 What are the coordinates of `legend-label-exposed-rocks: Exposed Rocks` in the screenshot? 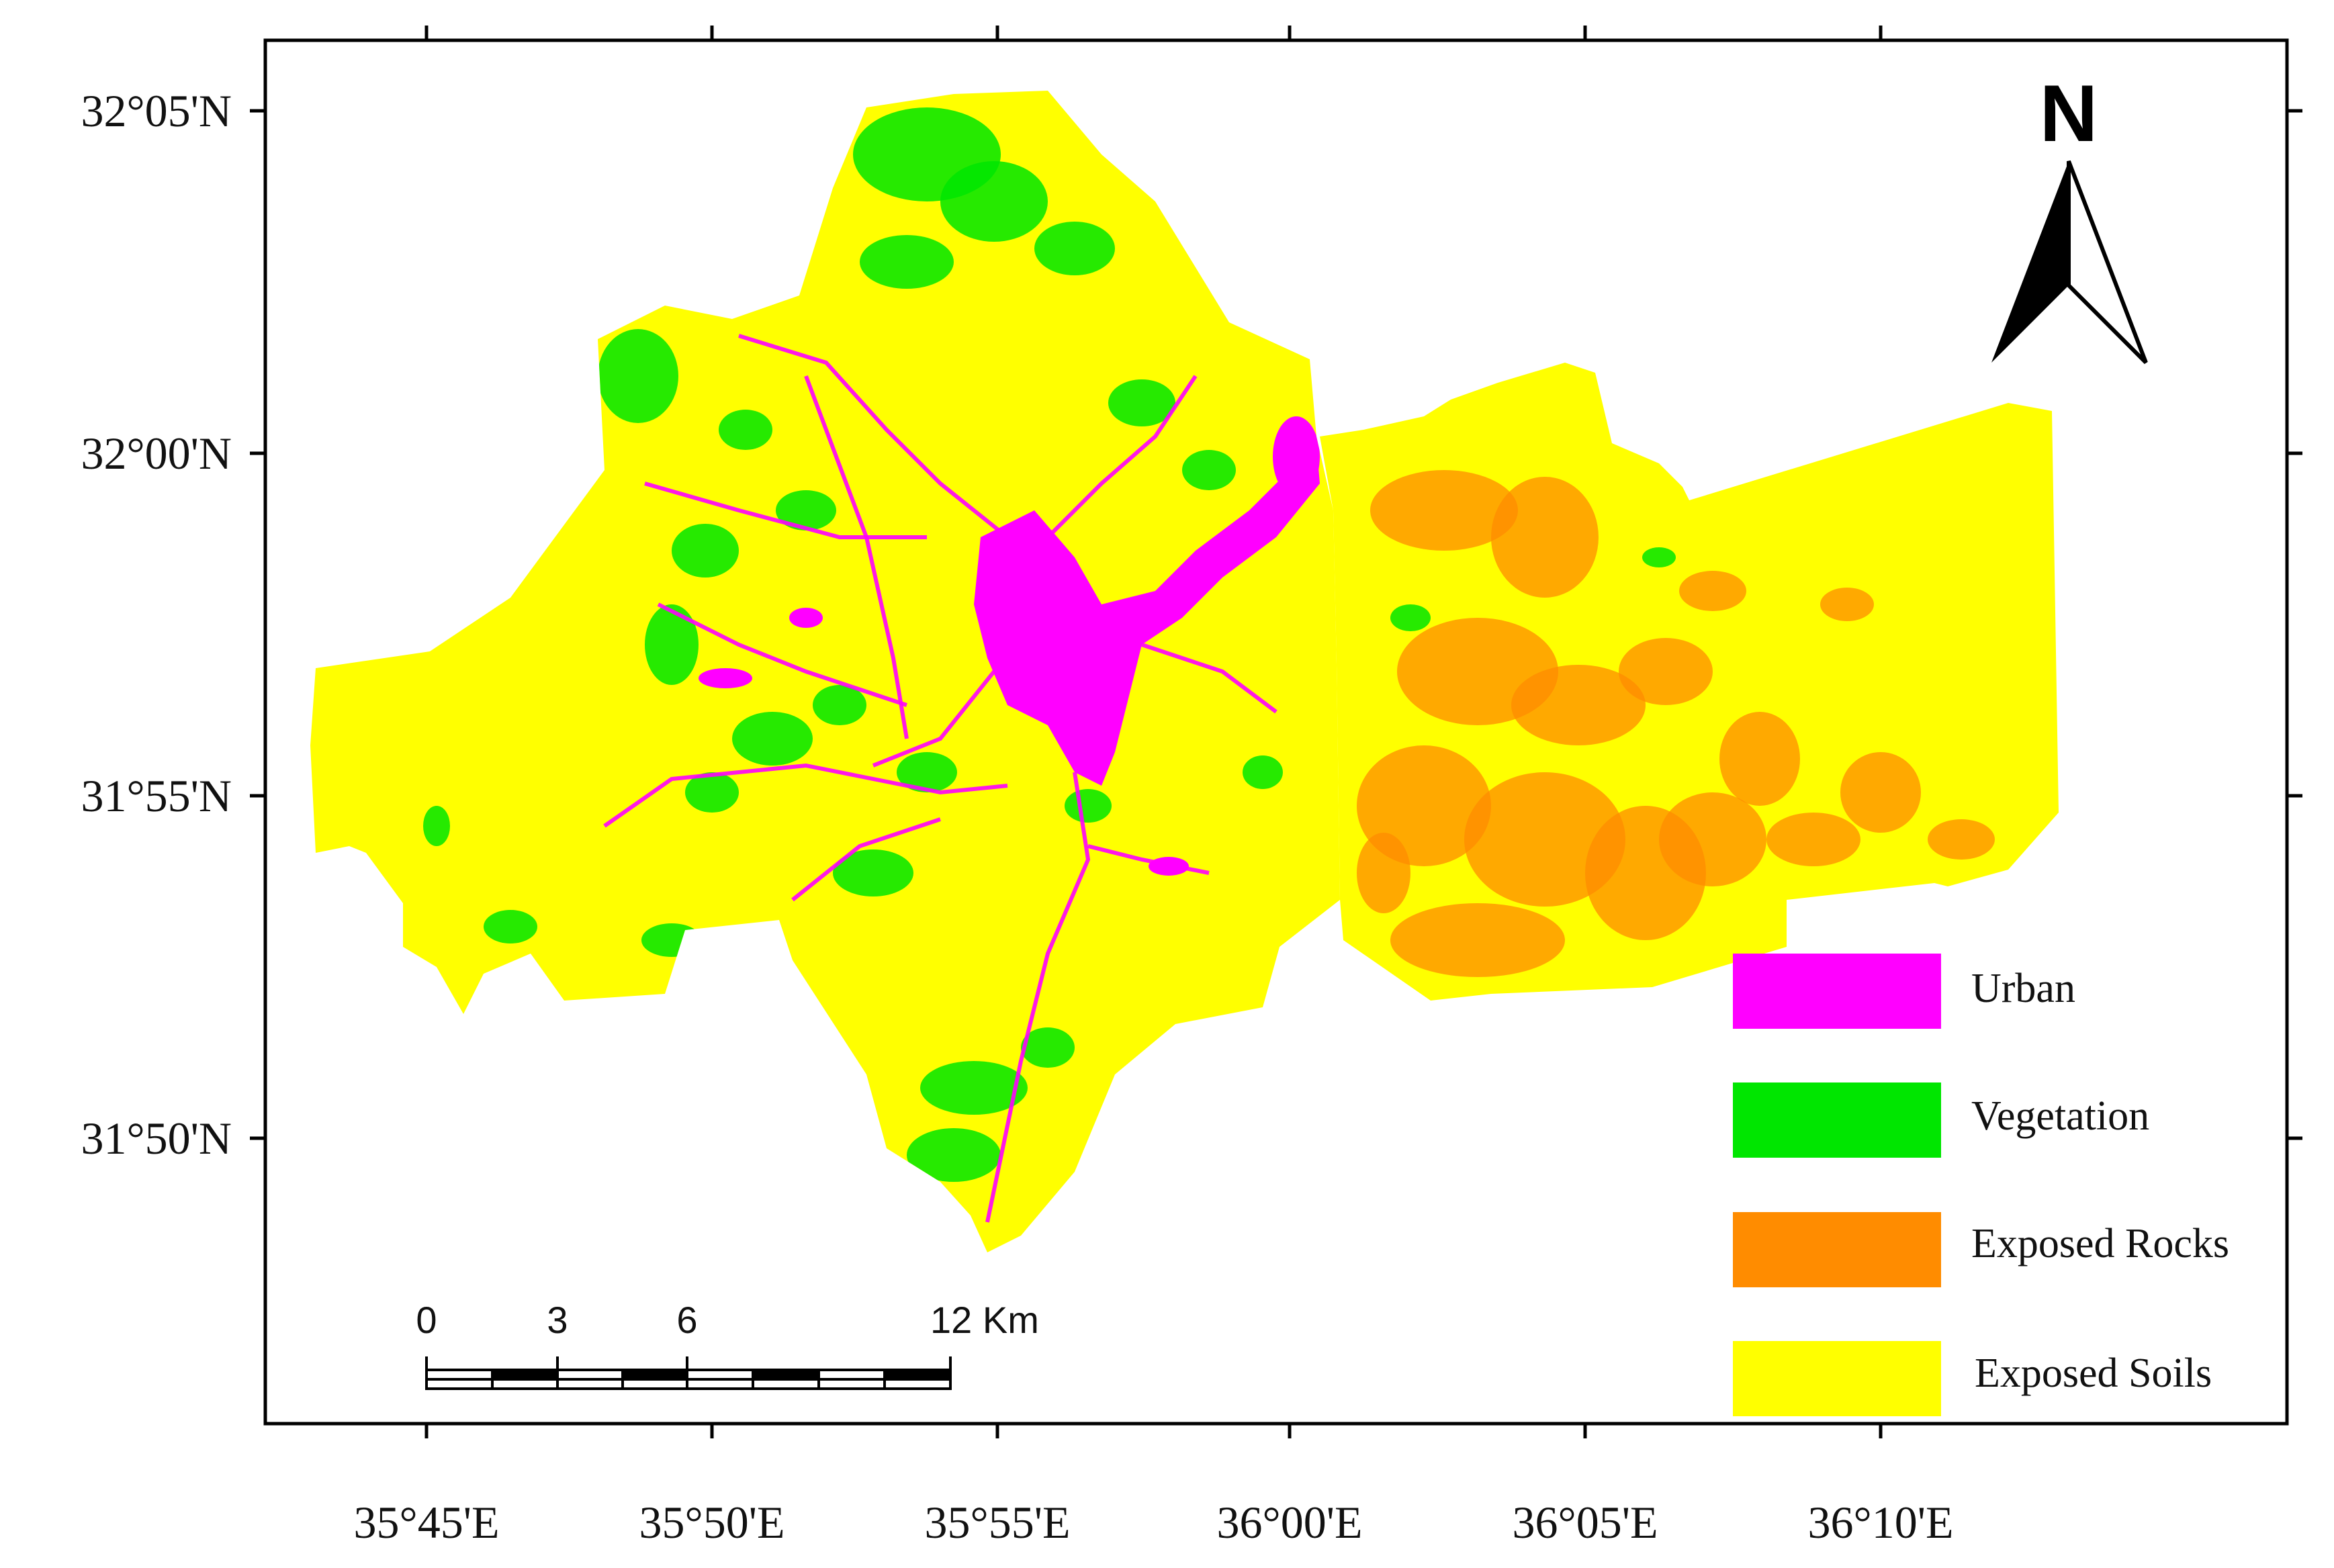 It's located at (2100, 1243).